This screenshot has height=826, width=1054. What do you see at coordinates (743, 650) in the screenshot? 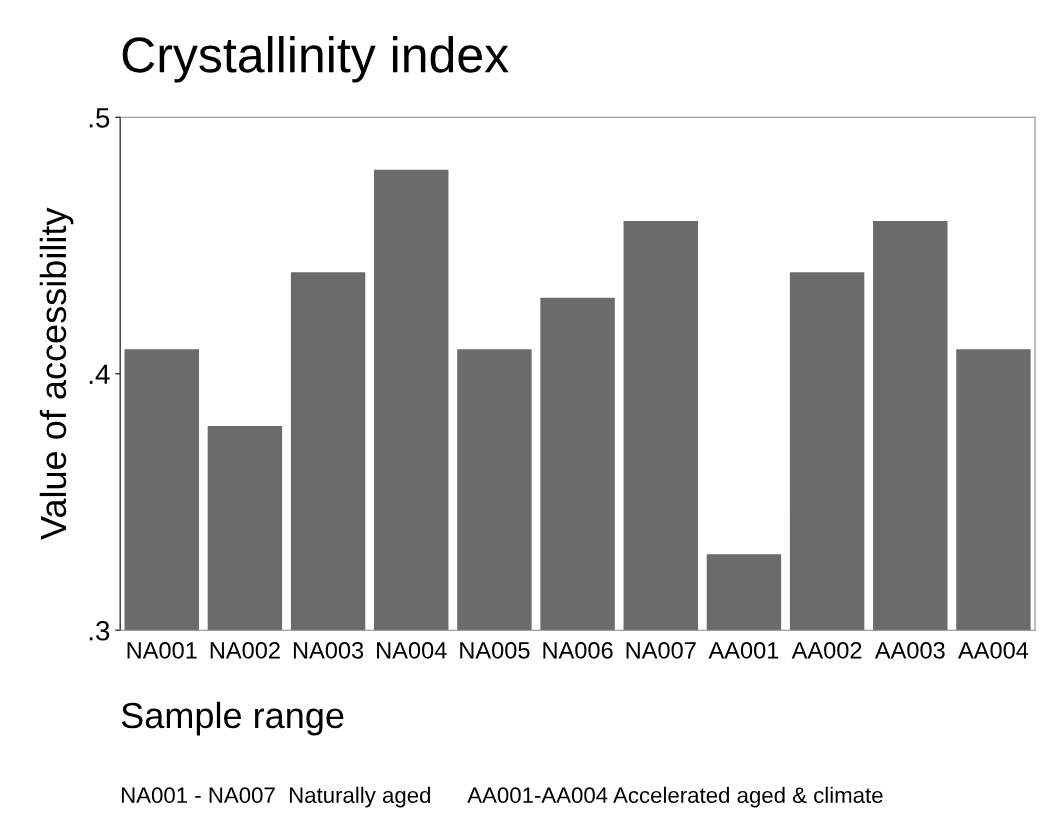
I see `x-tick-label: AA001` at bounding box center [743, 650].